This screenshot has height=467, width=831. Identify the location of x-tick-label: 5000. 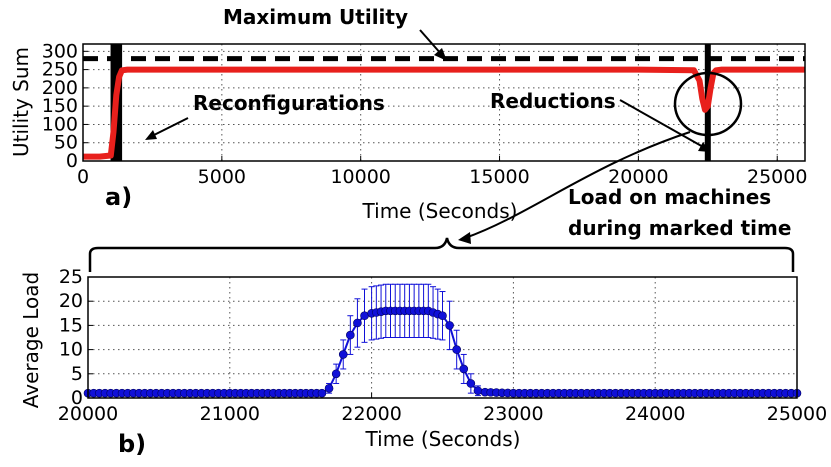
(222, 177).